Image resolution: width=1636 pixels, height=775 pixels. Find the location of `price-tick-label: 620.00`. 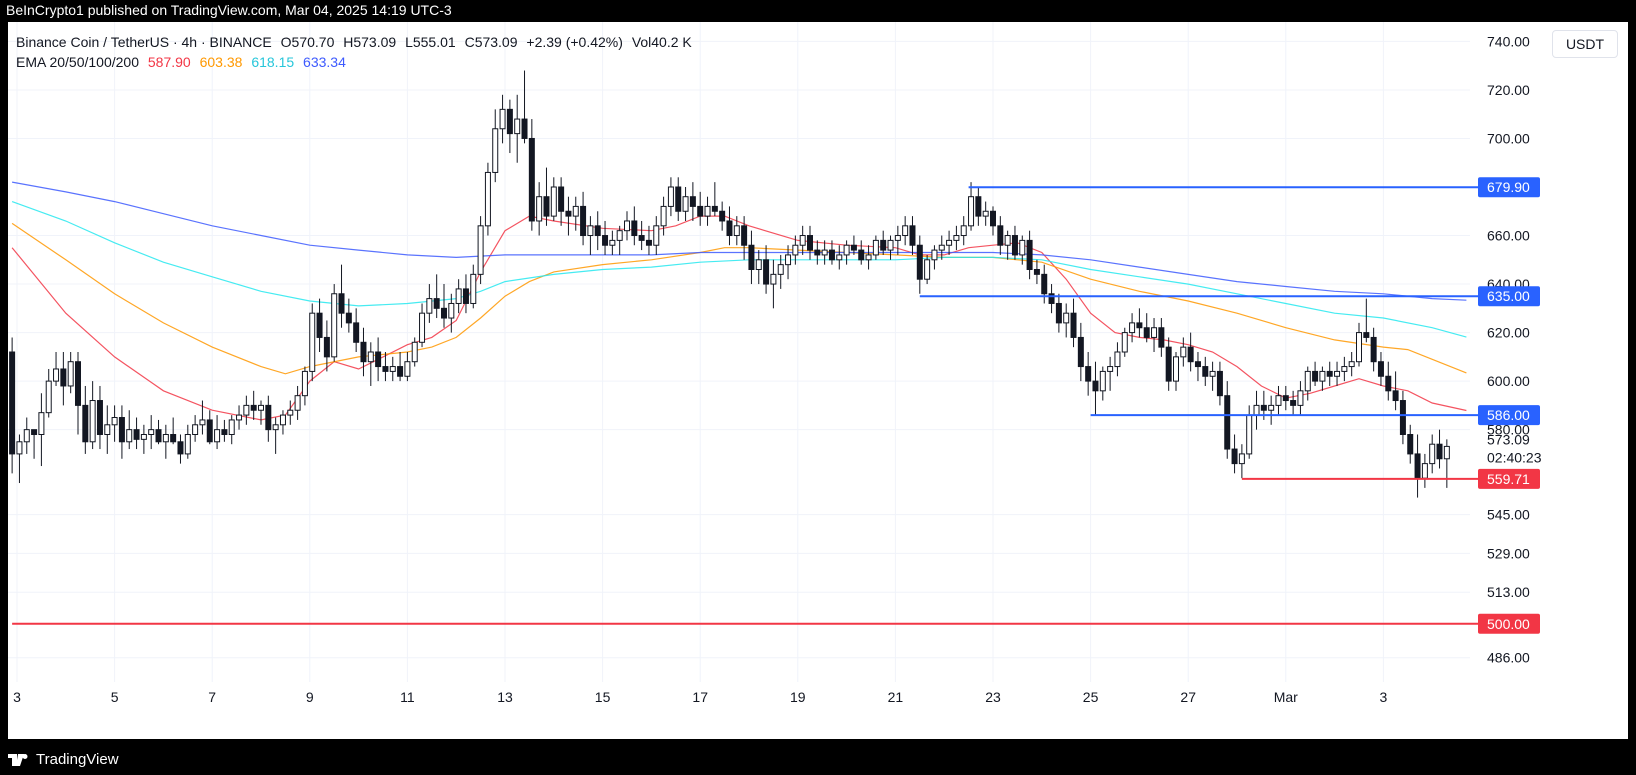

price-tick-label: 620.00 is located at coordinates (1508, 333).